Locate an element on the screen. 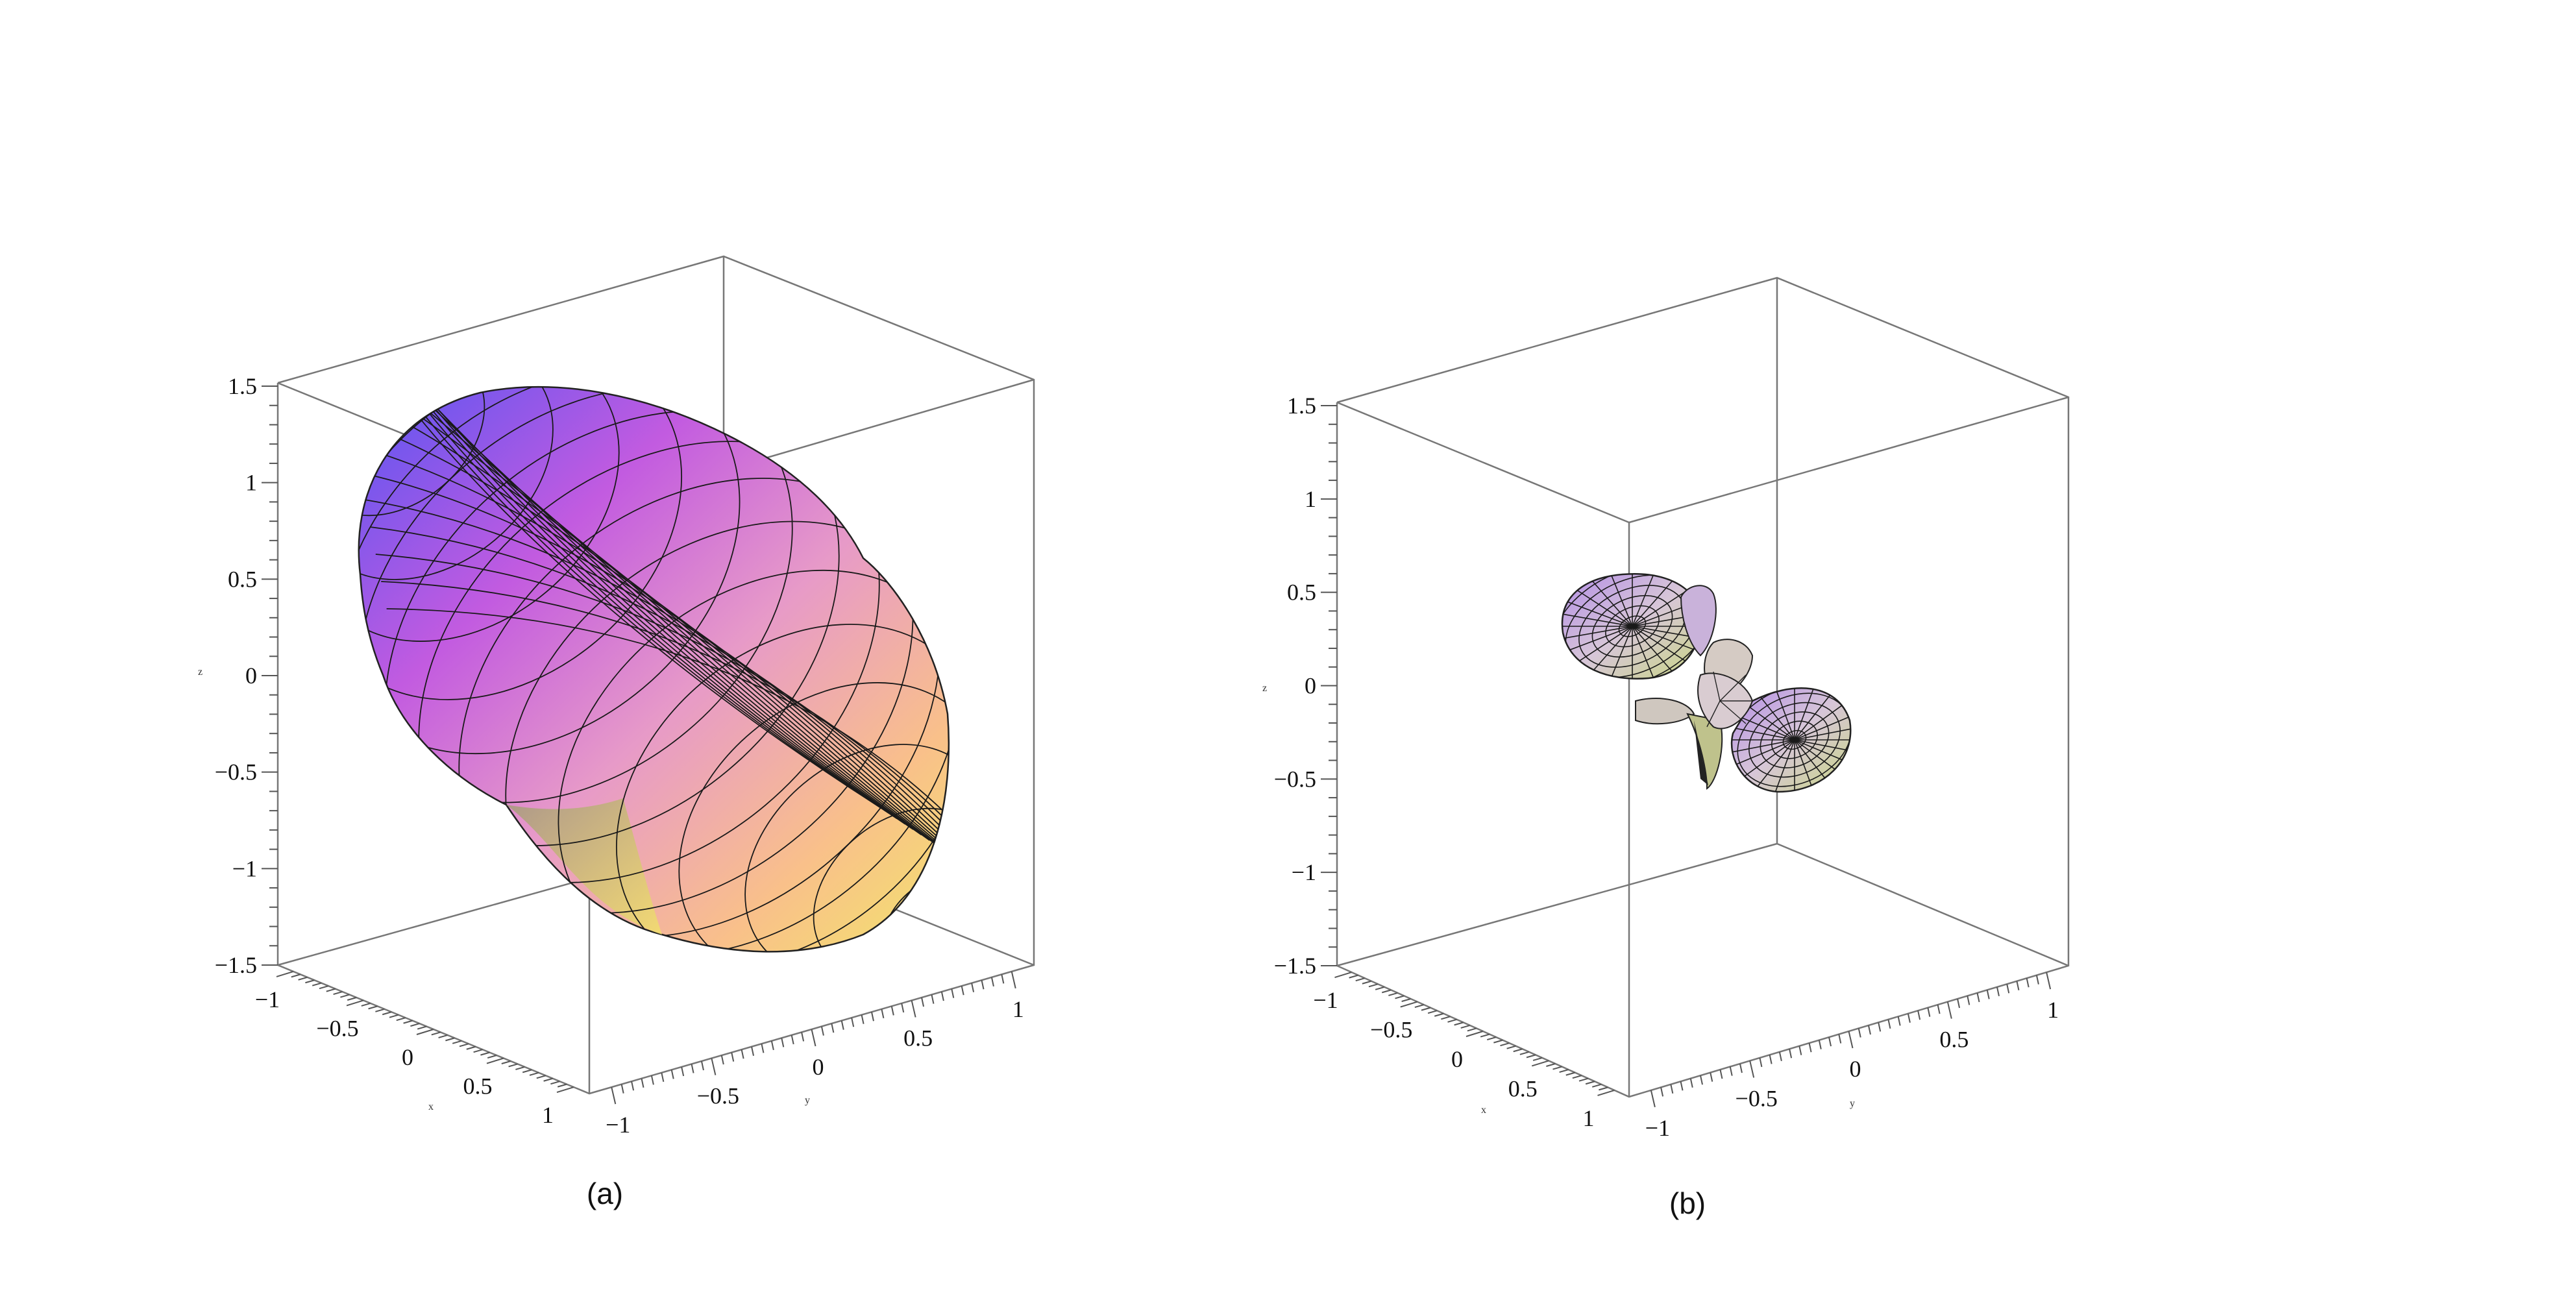 This screenshot has height=1298, width=2576. y-axis-a: −1 −0.5 0 0.5 1 is located at coordinates (815, 1054).